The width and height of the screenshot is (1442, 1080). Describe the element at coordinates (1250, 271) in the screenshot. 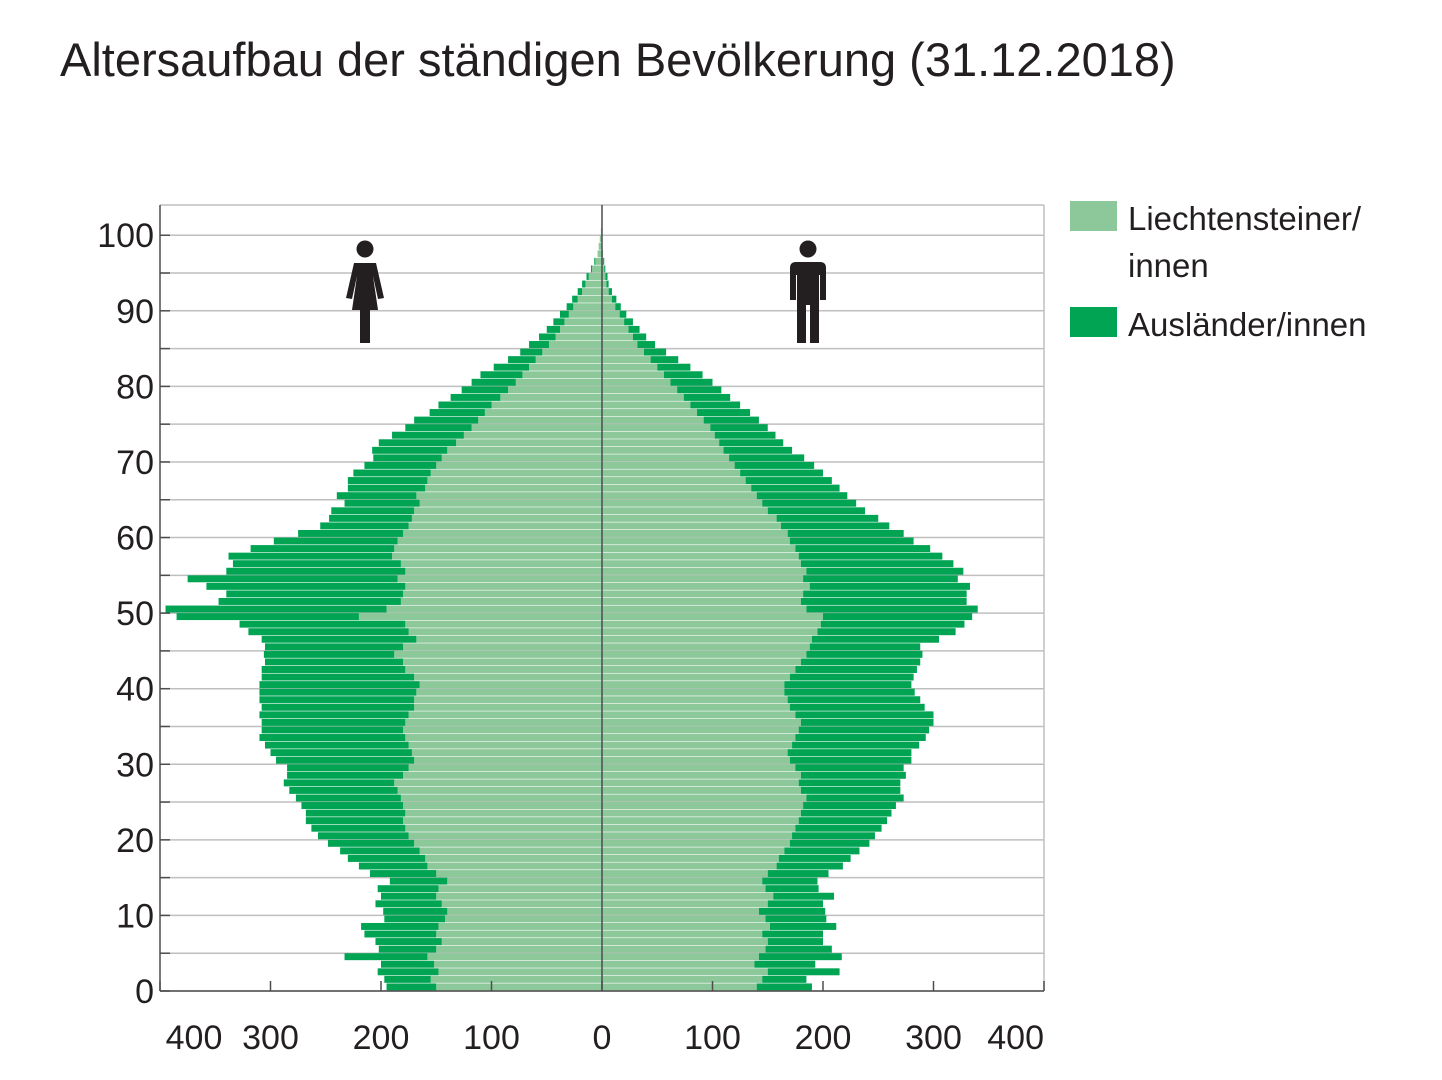

I see `legend: Liechtensteiner/ innen Ausländer/innen` at that location.